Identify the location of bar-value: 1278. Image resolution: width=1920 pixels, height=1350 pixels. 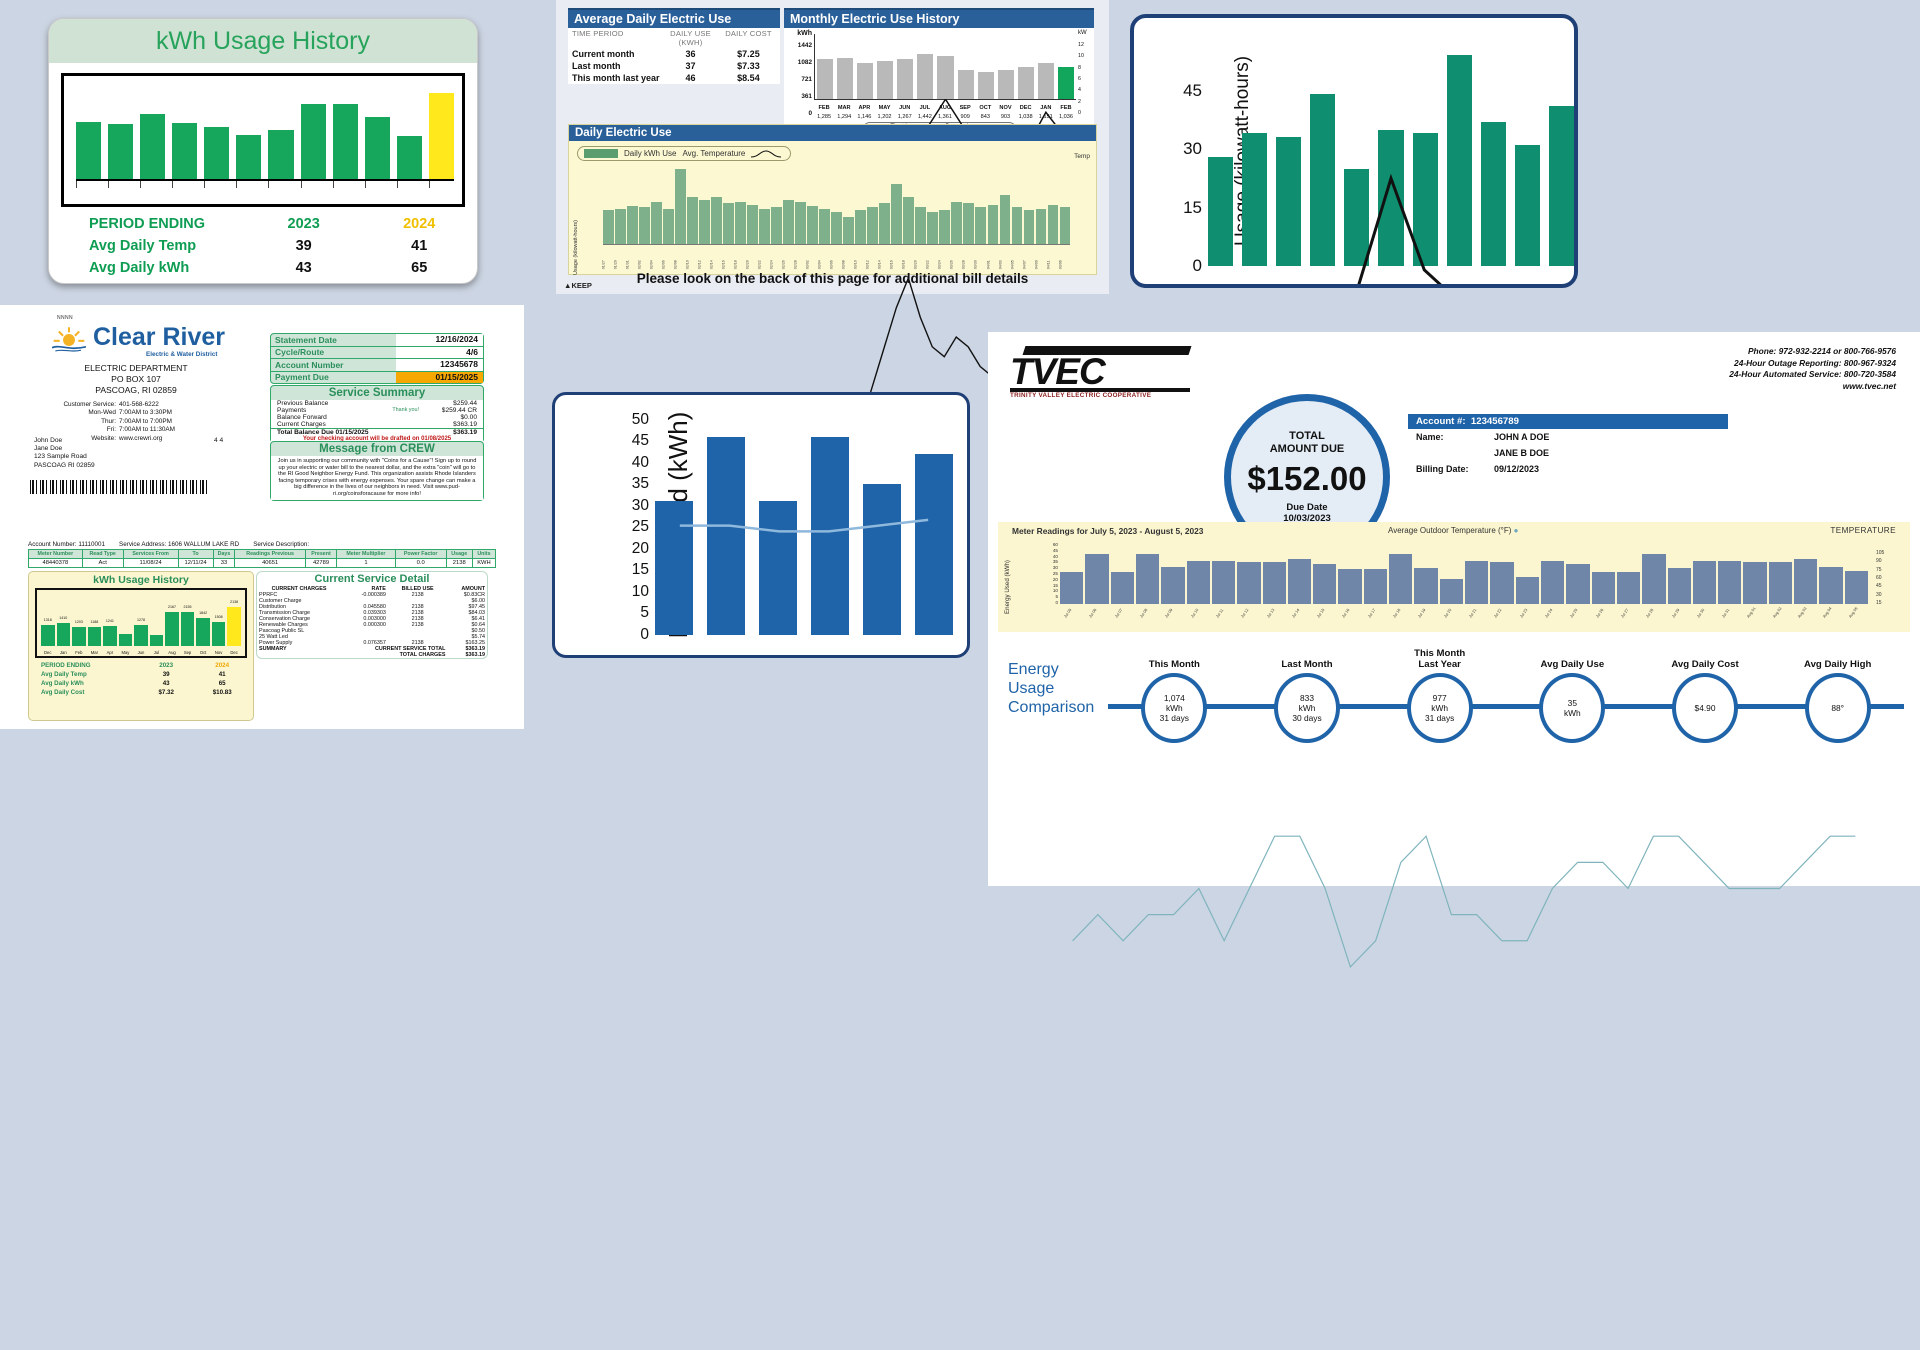
(140, 620).